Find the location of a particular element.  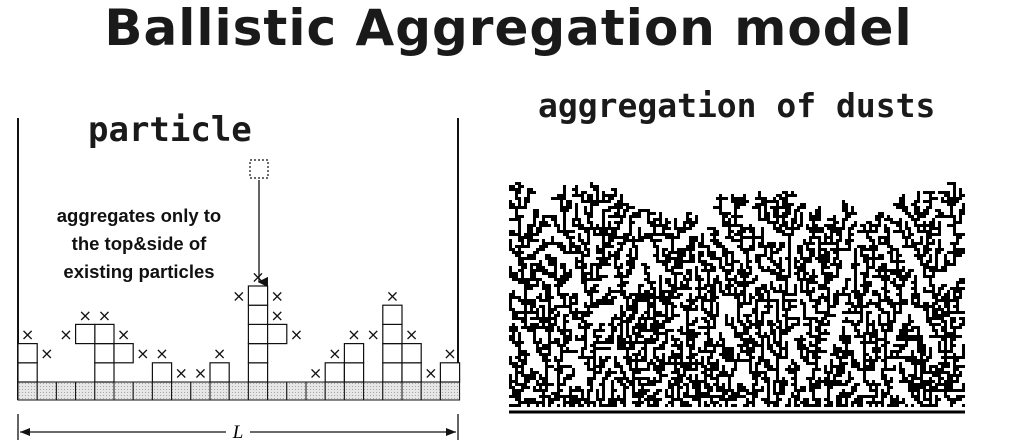

sticking-sites: ×××× ××× ×× ×××××××××× ××××× is located at coordinates (239, 324).